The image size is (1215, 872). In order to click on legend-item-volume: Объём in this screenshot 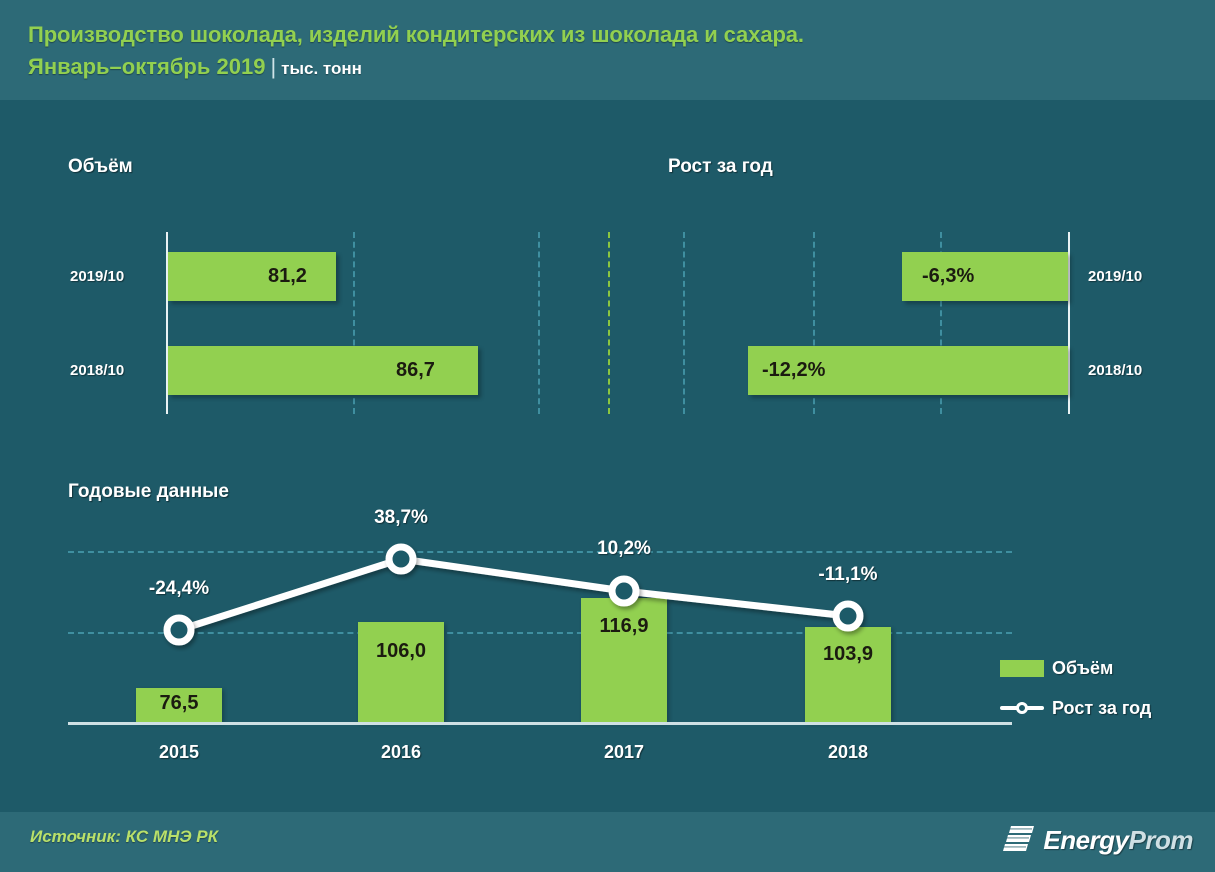, I will do `click(1105, 668)`.